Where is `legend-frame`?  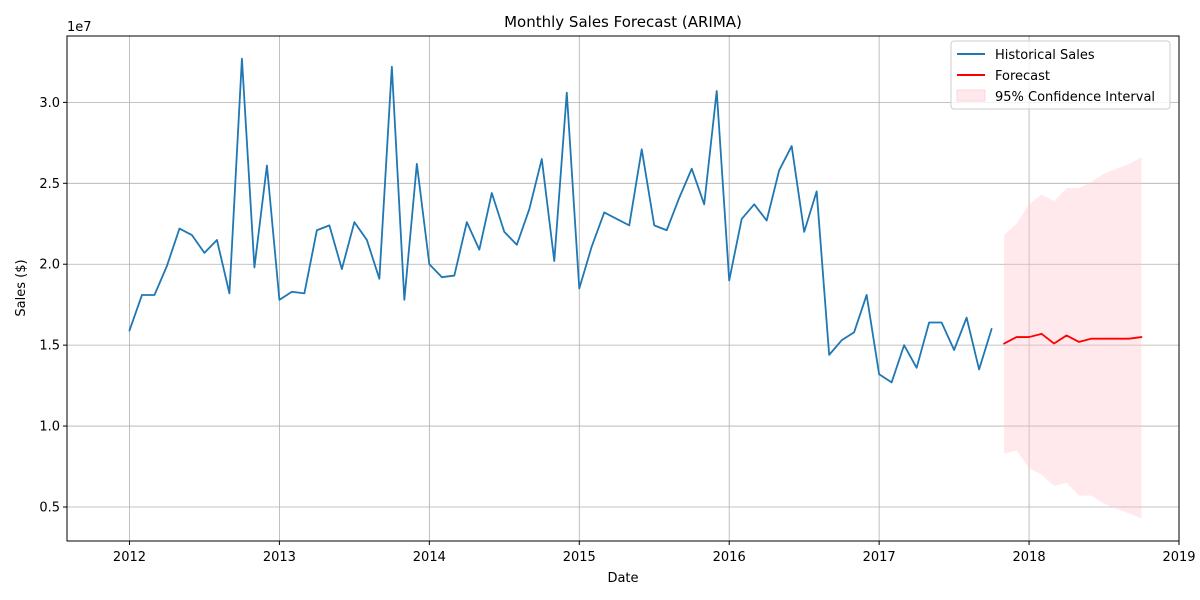 legend-frame is located at coordinates (1060, 75).